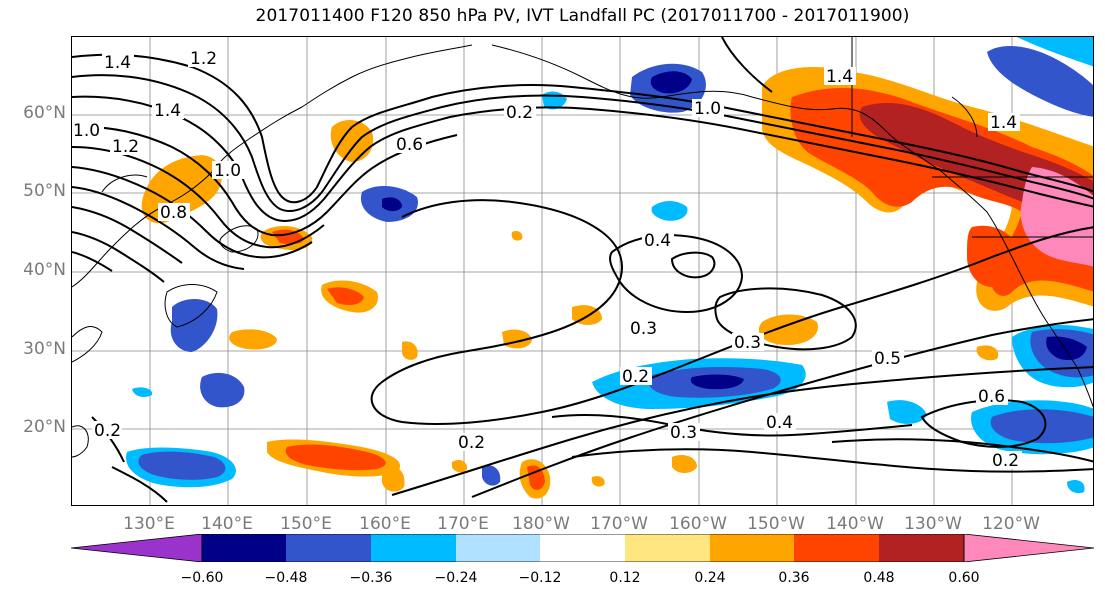 This screenshot has height=601, width=1105. I want to click on contour-label: 0.8, so click(173, 213).